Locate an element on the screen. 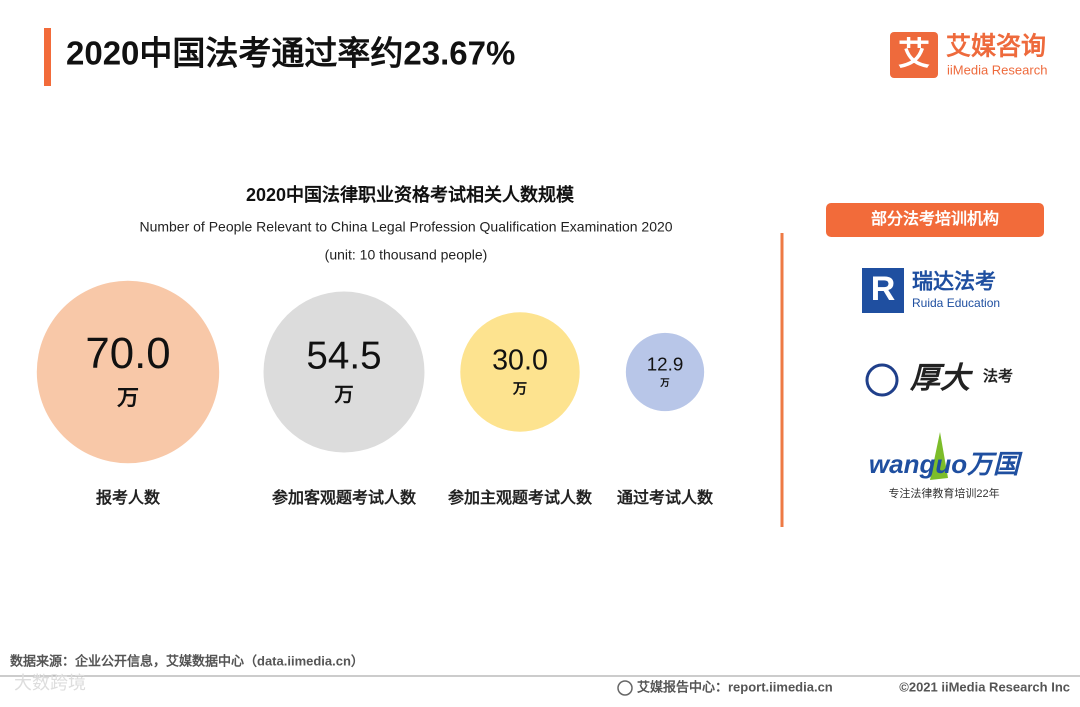 This screenshot has height=707, width=1080. institution-sub: 法考 is located at coordinates (998, 376).